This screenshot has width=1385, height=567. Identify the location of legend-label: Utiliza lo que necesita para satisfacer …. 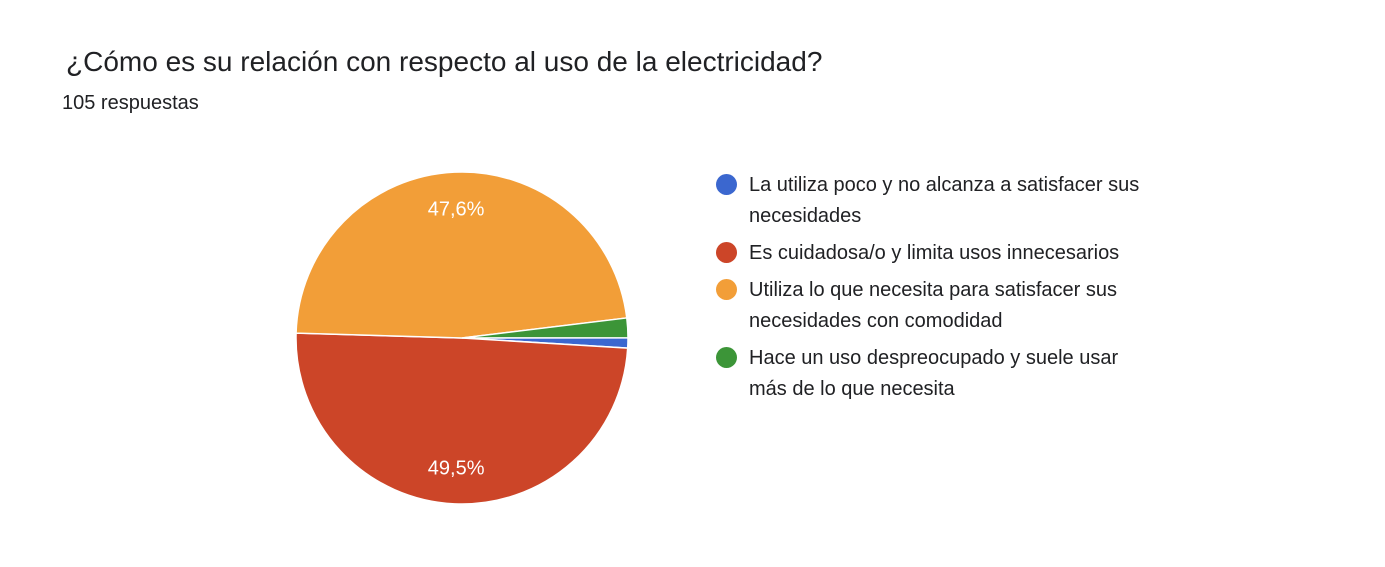
(933, 305).